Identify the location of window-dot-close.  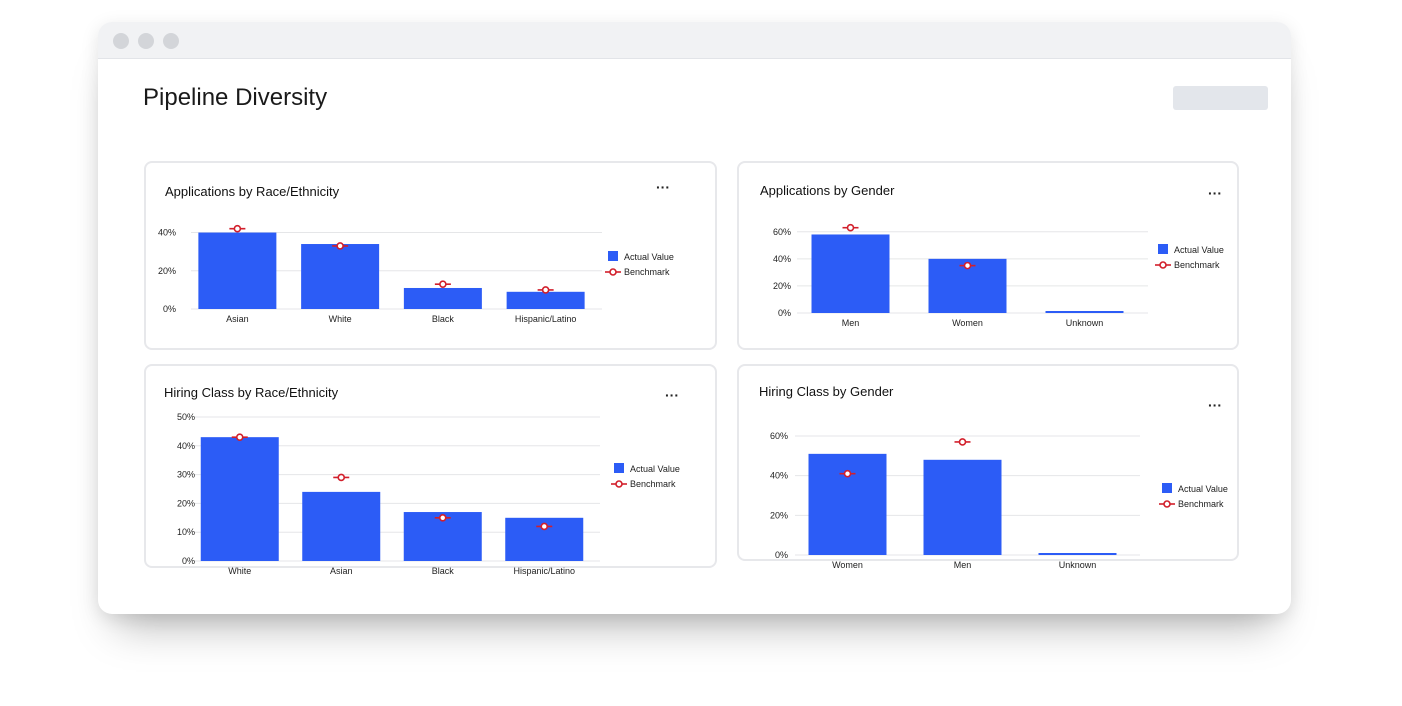
(121, 41).